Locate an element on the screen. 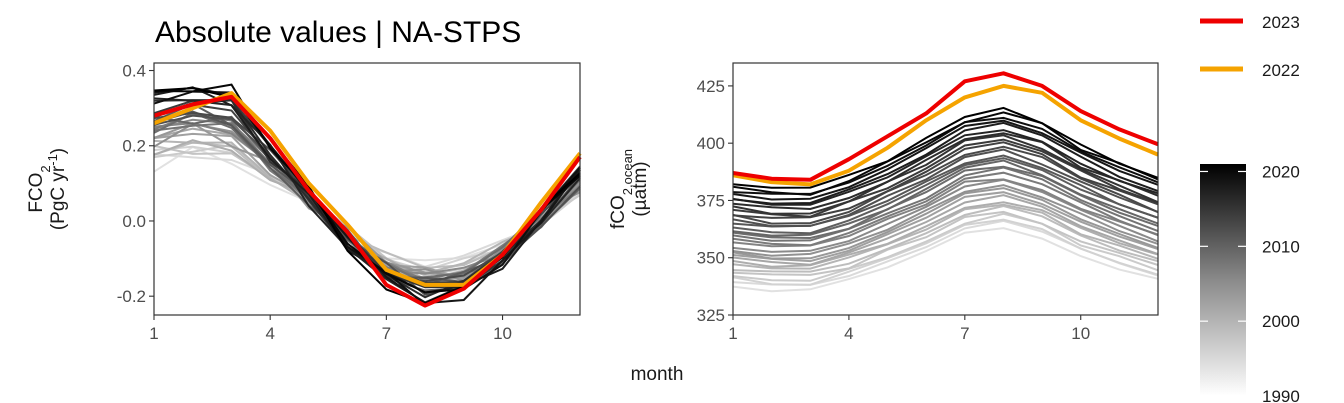 The width and height of the screenshot is (1344, 403). y-tick-label-left: 0.4 is located at coordinates (134, 71).